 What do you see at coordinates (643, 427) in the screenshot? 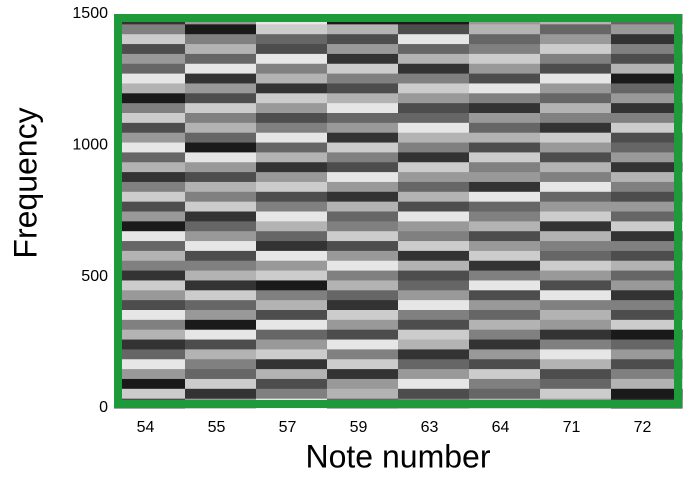
I see `x-tick-label: 72` at bounding box center [643, 427].